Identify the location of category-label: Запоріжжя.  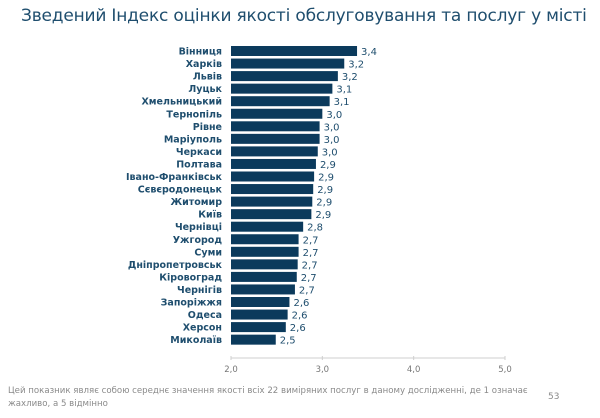
(191, 303).